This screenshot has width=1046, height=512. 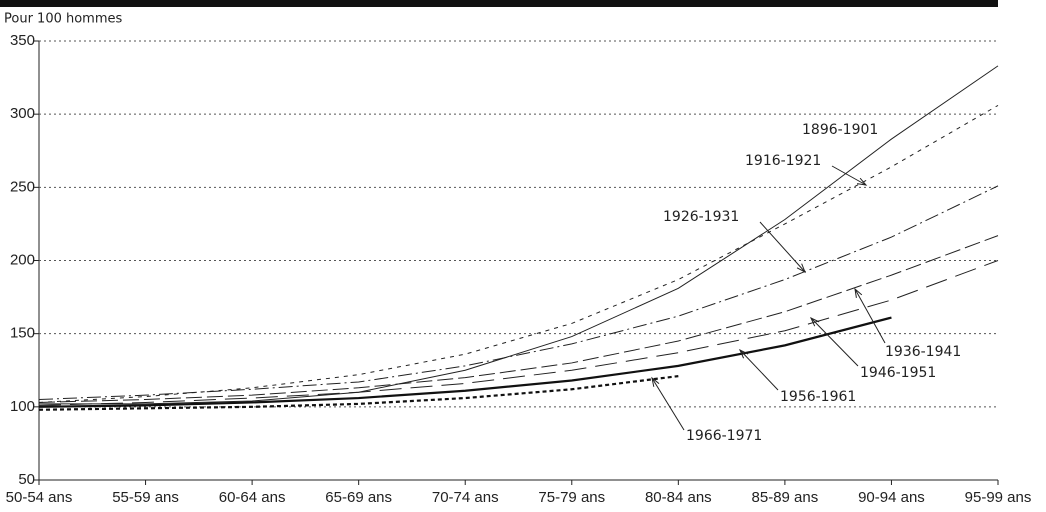 What do you see at coordinates (26, 479) in the screenshot?
I see `y-tick-label: 50` at bounding box center [26, 479].